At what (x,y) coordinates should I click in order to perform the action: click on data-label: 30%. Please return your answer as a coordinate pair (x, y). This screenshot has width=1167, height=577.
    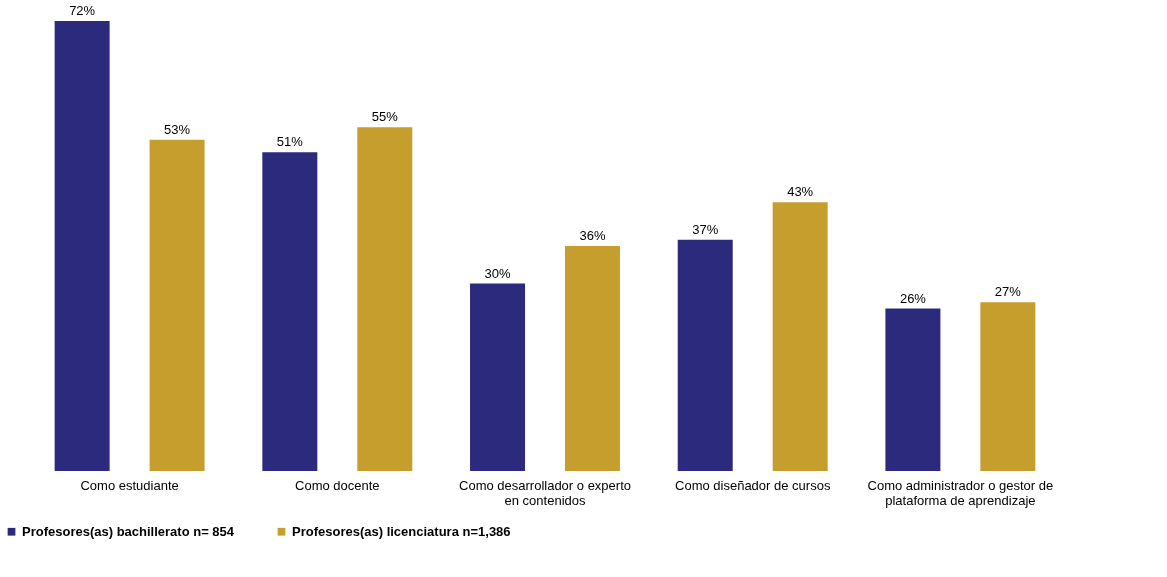
    Looking at the image, I should click on (497, 273).